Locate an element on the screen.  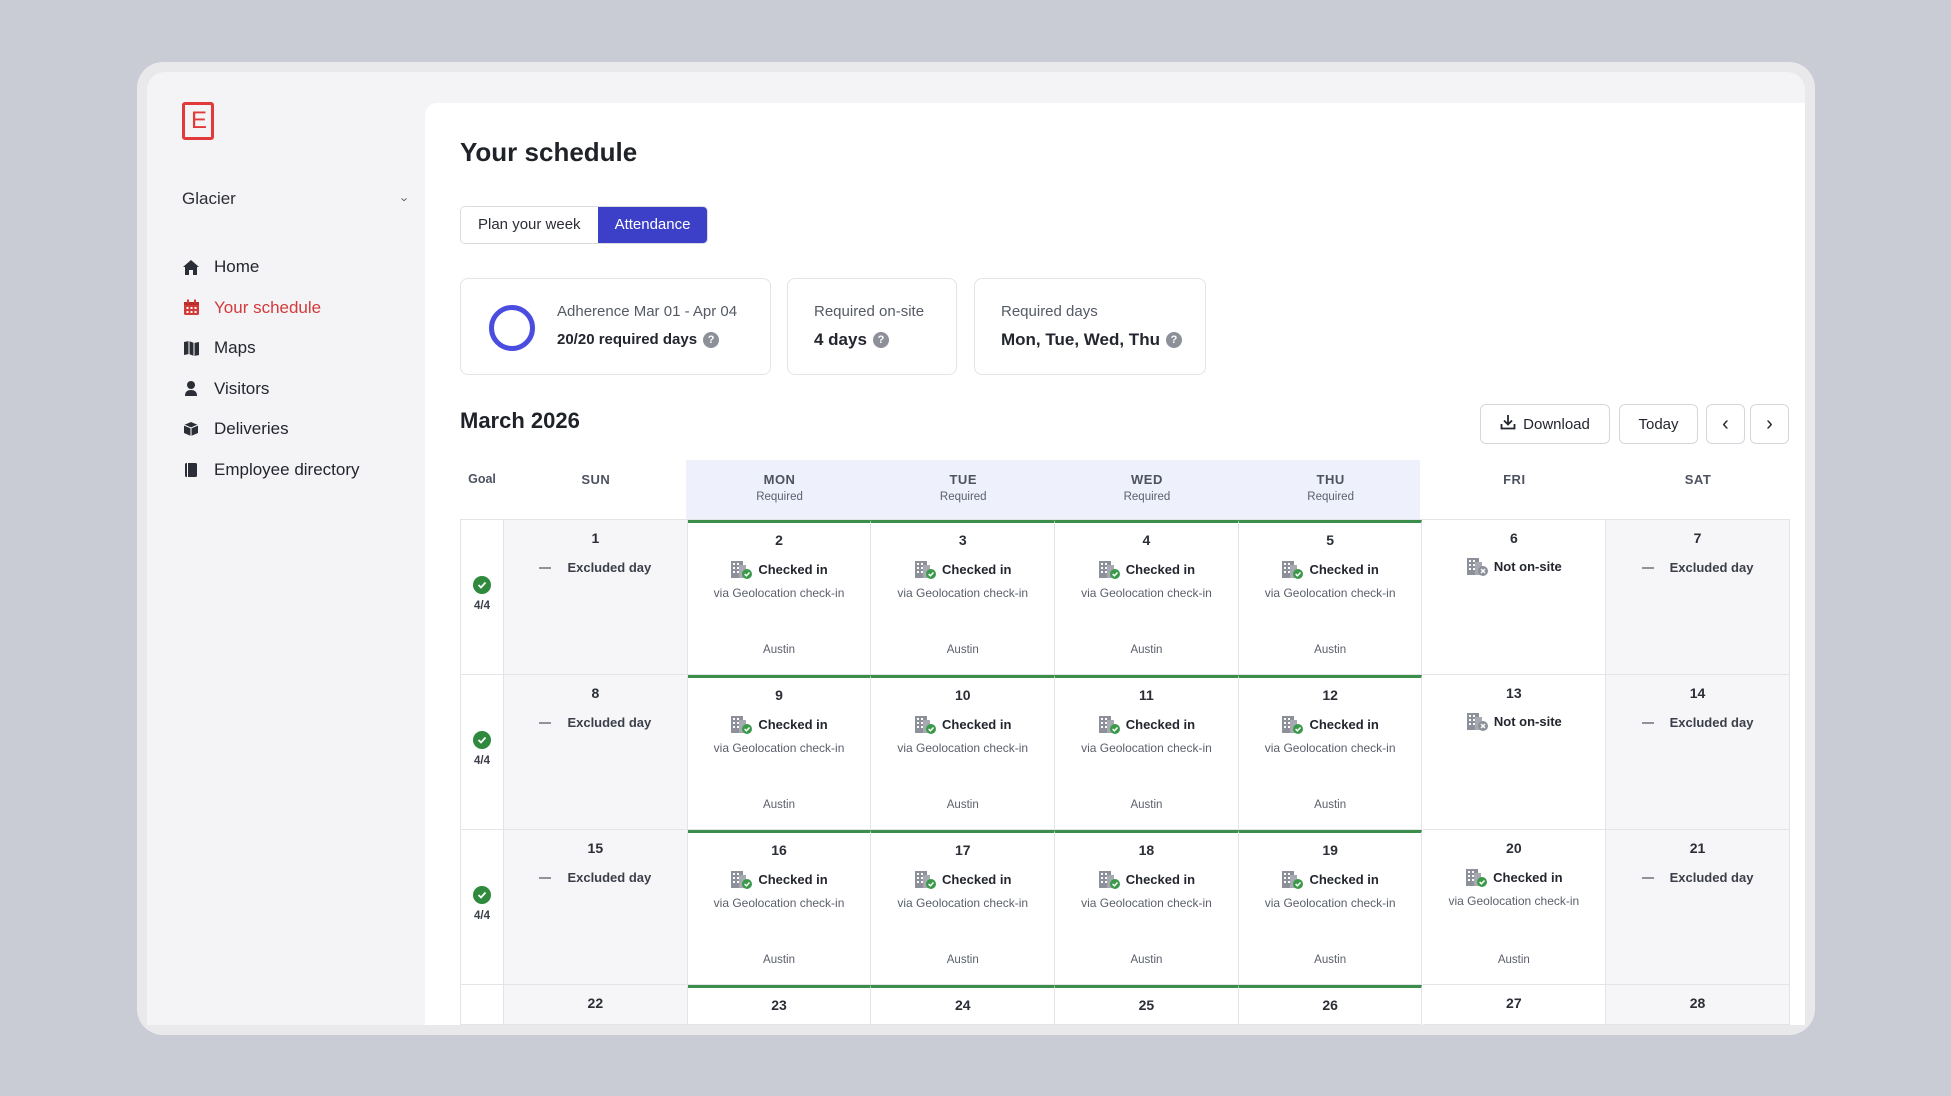
day-number: 26 is located at coordinates (1330, 1005).